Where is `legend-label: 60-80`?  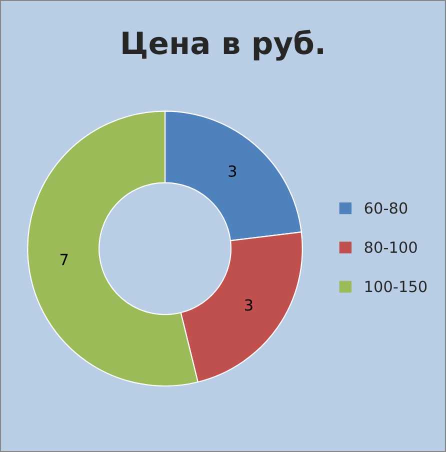 legend-label: 60-80 is located at coordinates (386, 208).